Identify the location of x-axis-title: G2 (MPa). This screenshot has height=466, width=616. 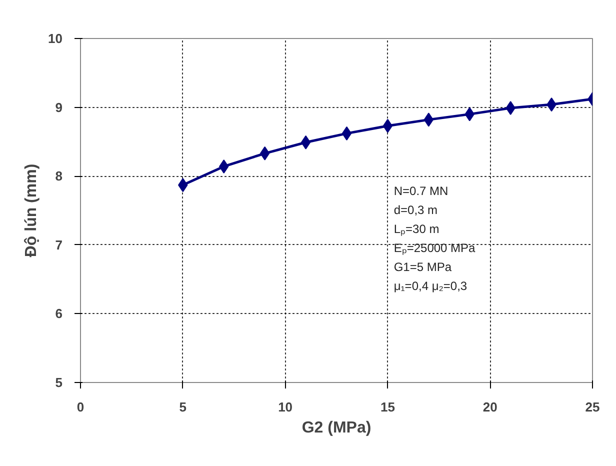
(337, 428).